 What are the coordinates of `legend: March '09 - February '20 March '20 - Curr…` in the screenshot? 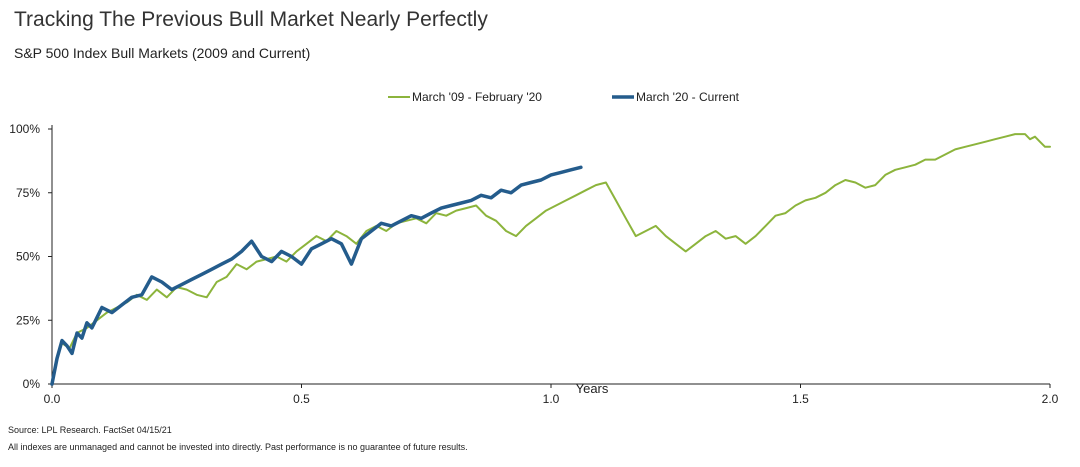 It's located at (564, 97).